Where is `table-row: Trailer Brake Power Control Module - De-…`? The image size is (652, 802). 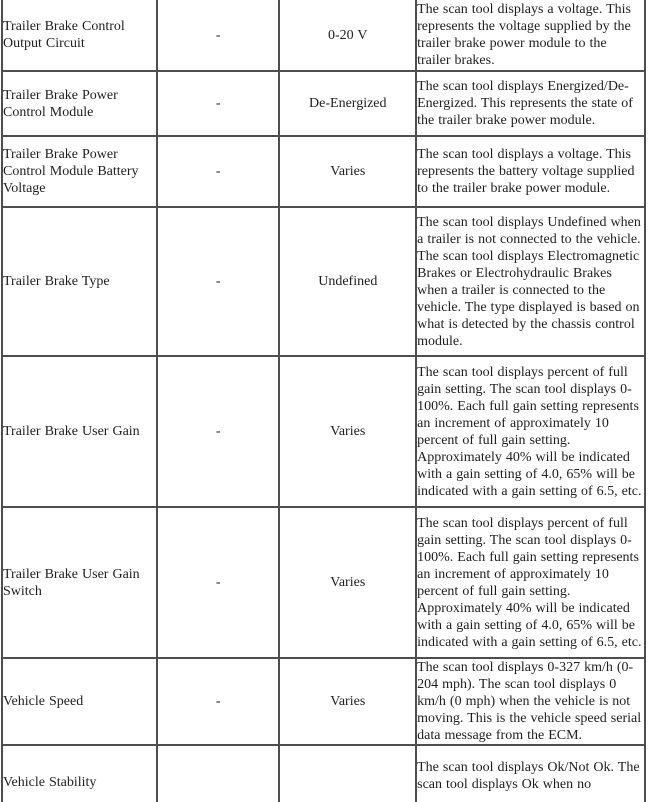 table-row: Trailer Brake Power Control Module - De-… is located at coordinates (323, 103).